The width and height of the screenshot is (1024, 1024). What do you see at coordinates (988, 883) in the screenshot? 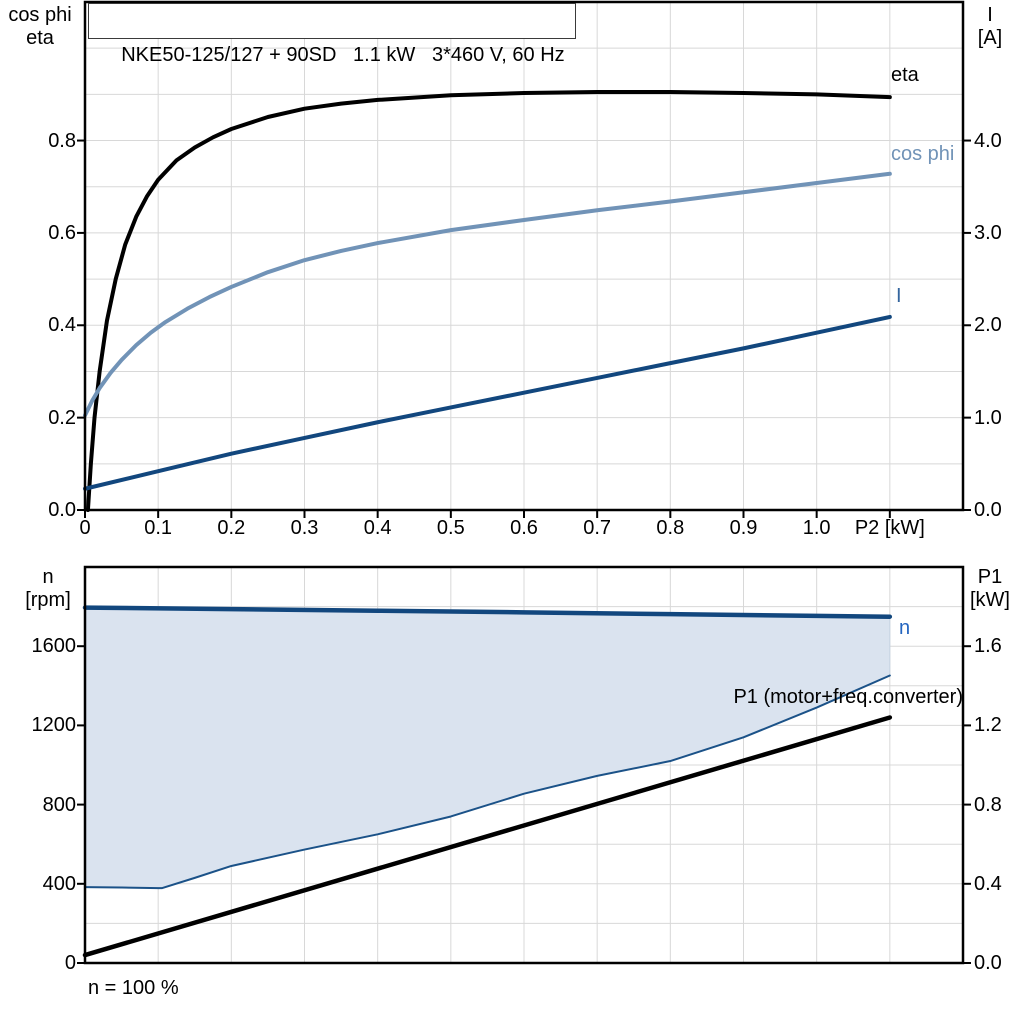
I see `bottom-right-tick-label: 0.4` at bounding box center [988, 883].